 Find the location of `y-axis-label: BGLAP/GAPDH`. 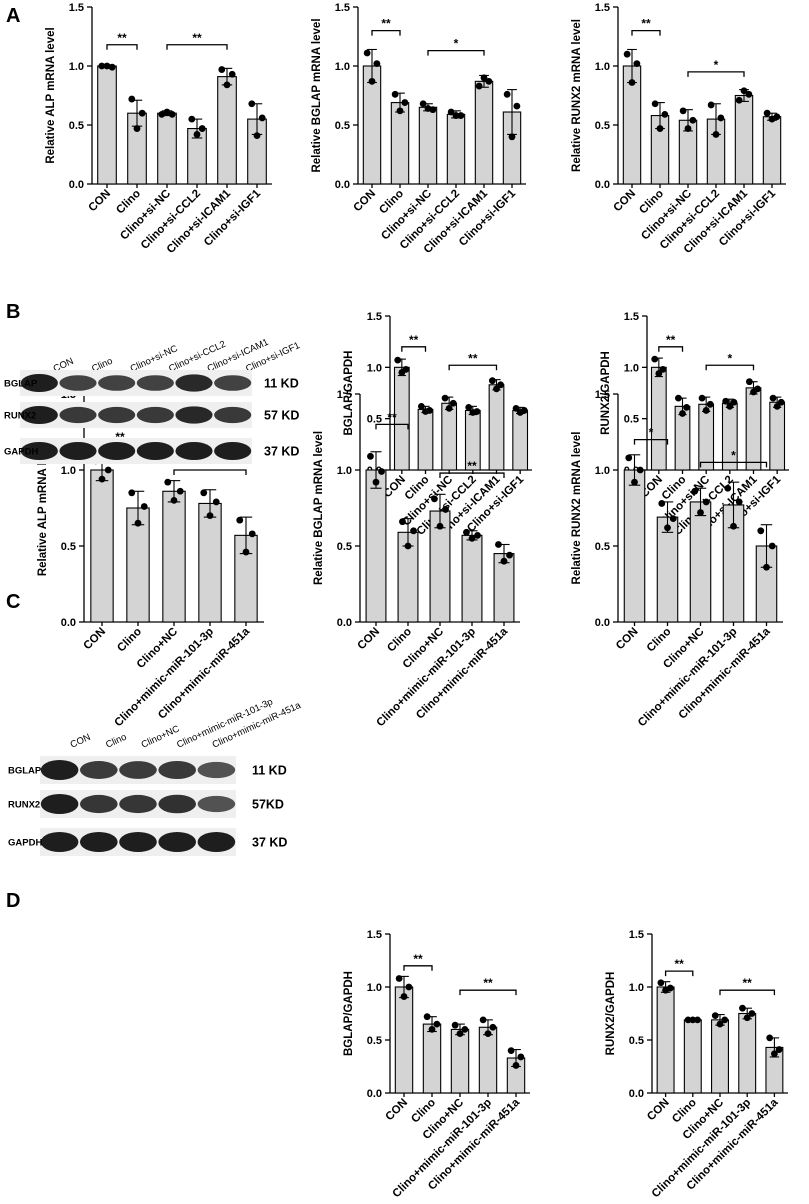

y-axis-label: BGLAP/GAPDH is located at coordinates (349, 1013).